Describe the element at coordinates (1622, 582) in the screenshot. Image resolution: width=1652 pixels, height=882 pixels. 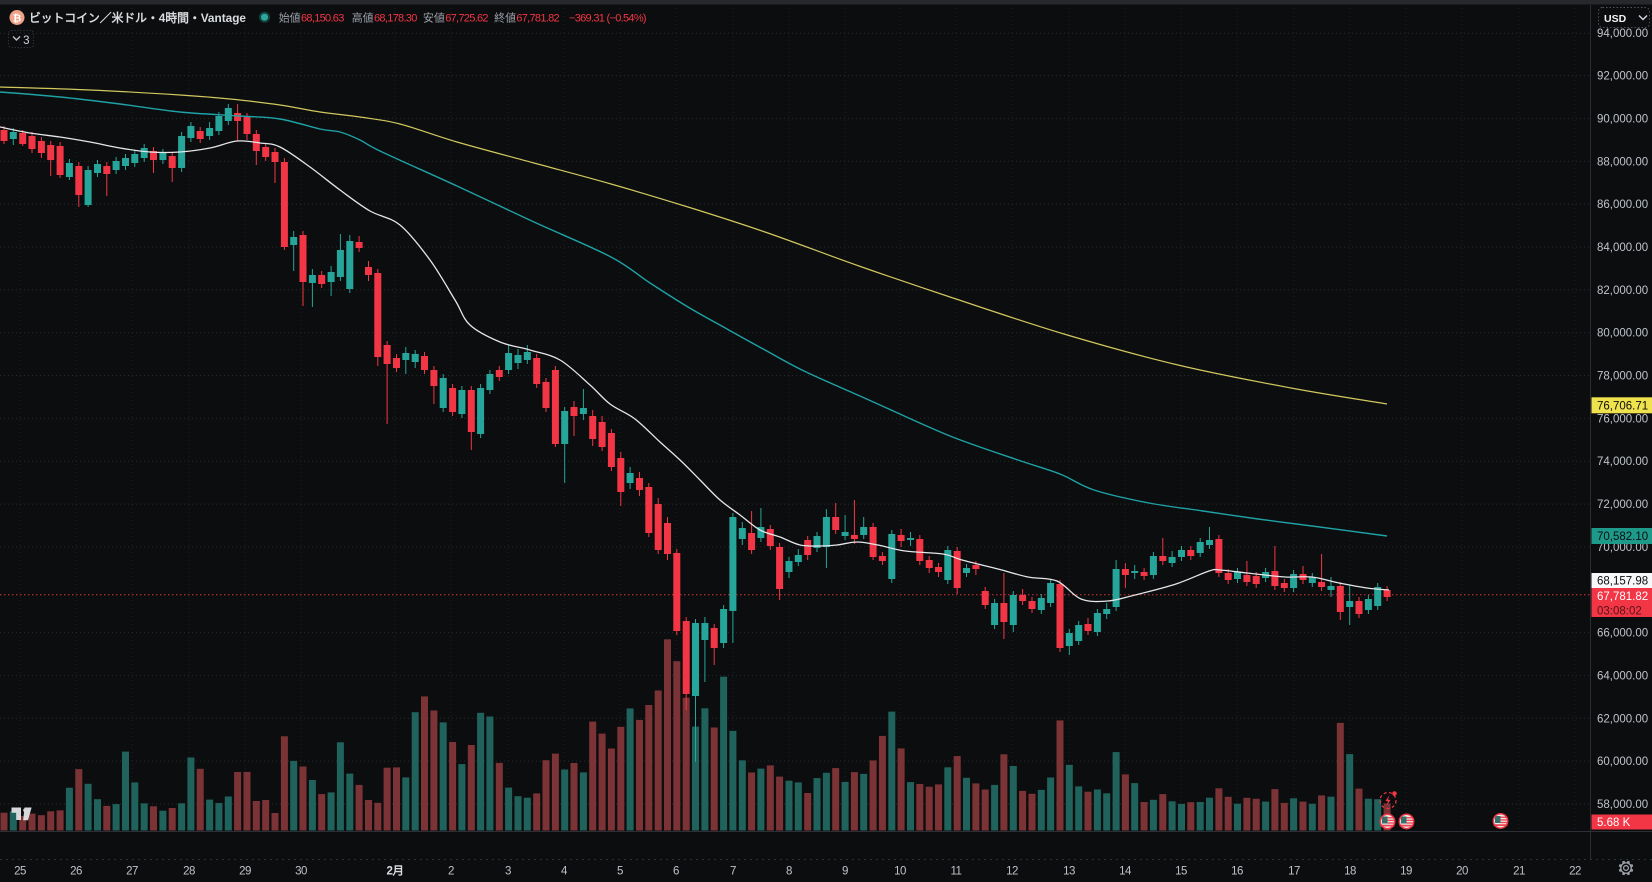
I see `svg-text: 68,157.98` at that location.